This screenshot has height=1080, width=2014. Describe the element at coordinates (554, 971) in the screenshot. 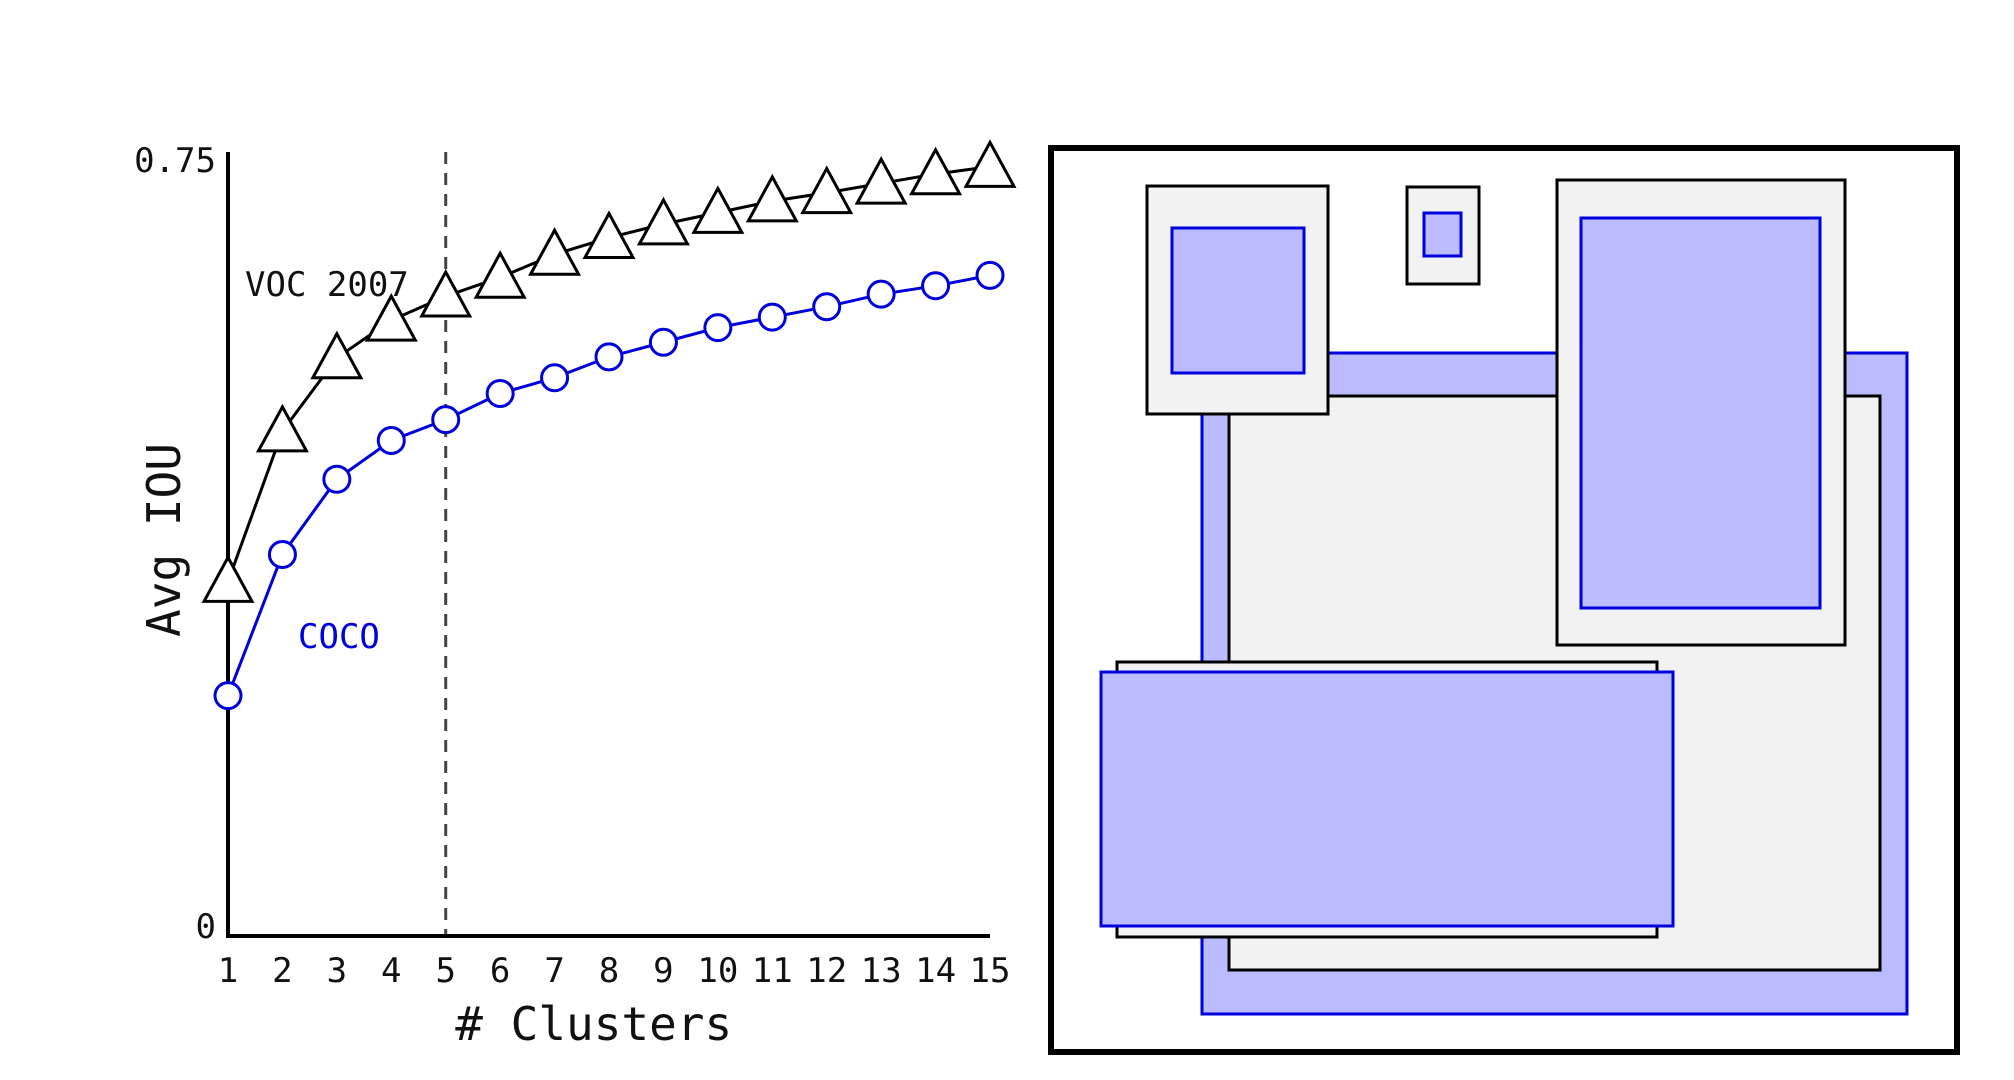

I see `x-tick-label: 7` at that location.